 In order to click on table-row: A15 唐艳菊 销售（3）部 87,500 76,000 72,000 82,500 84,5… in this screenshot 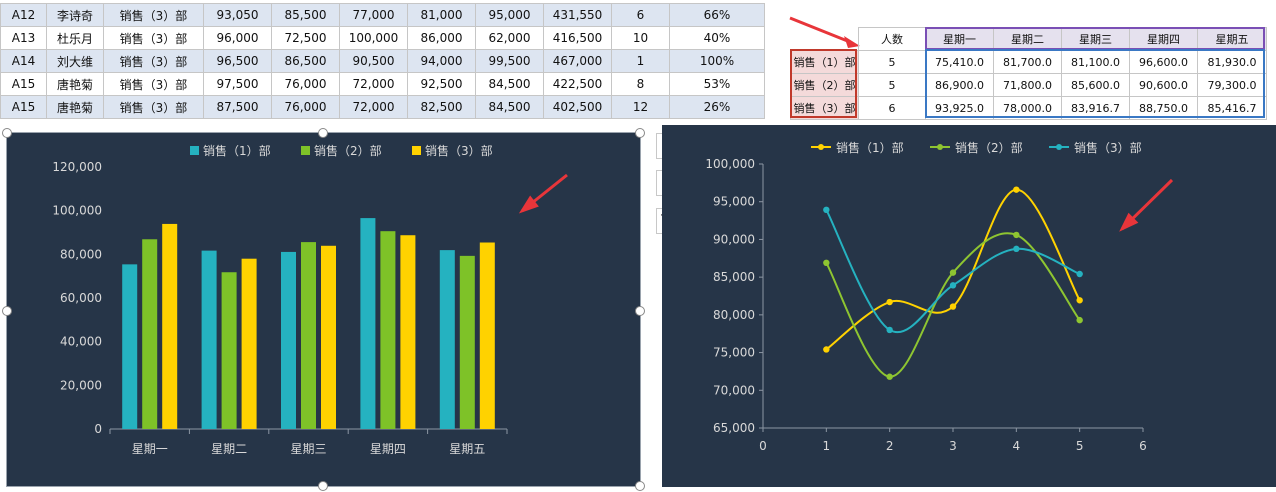, I will do `click(382, 107)`.